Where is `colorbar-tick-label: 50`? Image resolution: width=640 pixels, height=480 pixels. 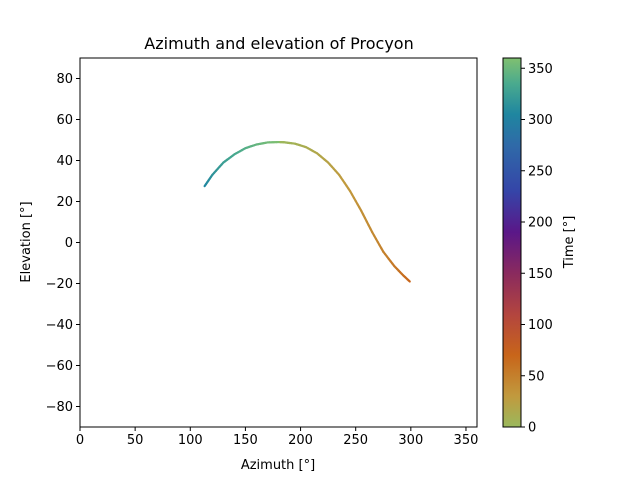 colorbar-tick-label: 50 is located at coordinates (536, 376).